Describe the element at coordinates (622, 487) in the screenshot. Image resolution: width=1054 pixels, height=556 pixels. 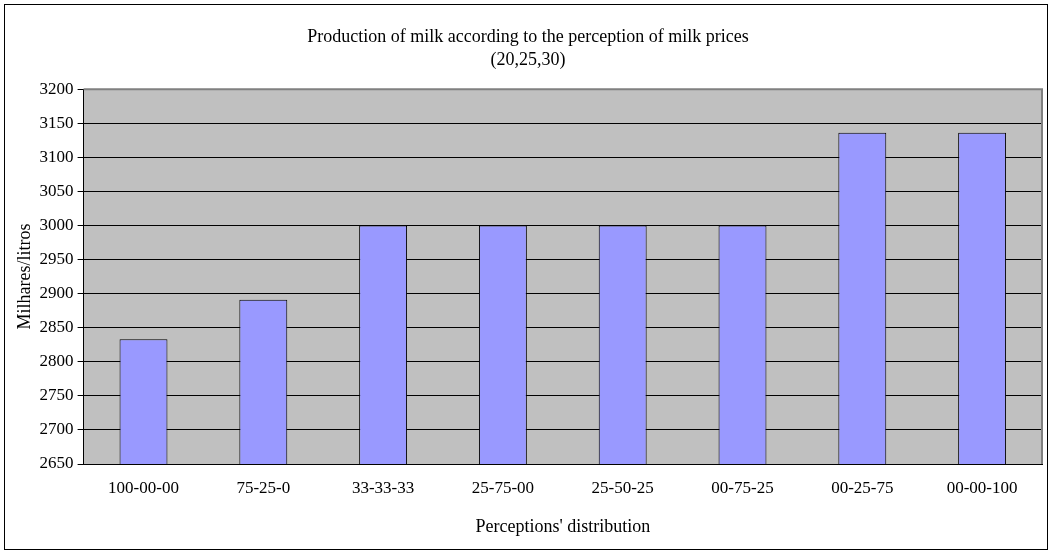
I see `x-tick-label: 25-50-25` at that location.